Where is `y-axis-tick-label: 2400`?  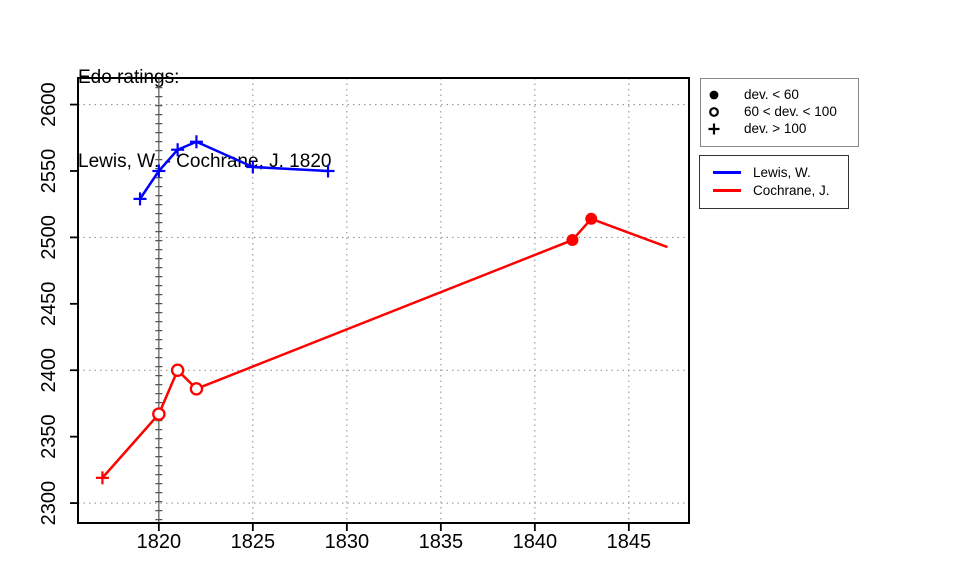 y-axis-tick-label: 2400 is located at coordinates (49, 370).